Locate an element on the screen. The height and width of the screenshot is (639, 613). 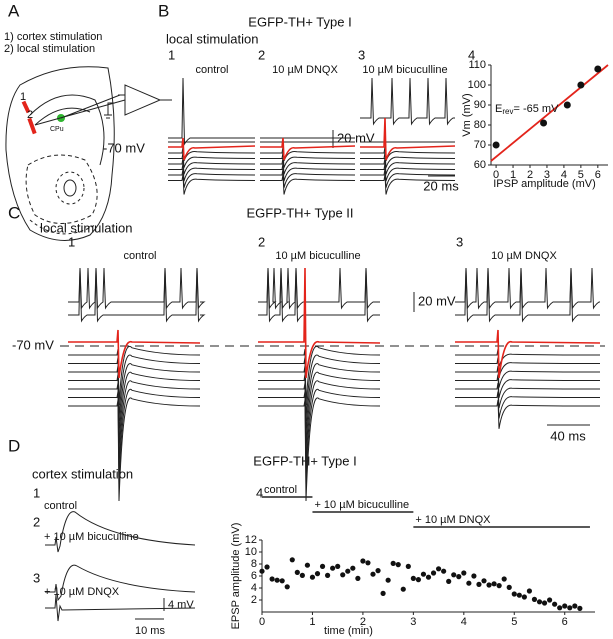
y-tick-label: 8 is located at coordinates (254, 564).